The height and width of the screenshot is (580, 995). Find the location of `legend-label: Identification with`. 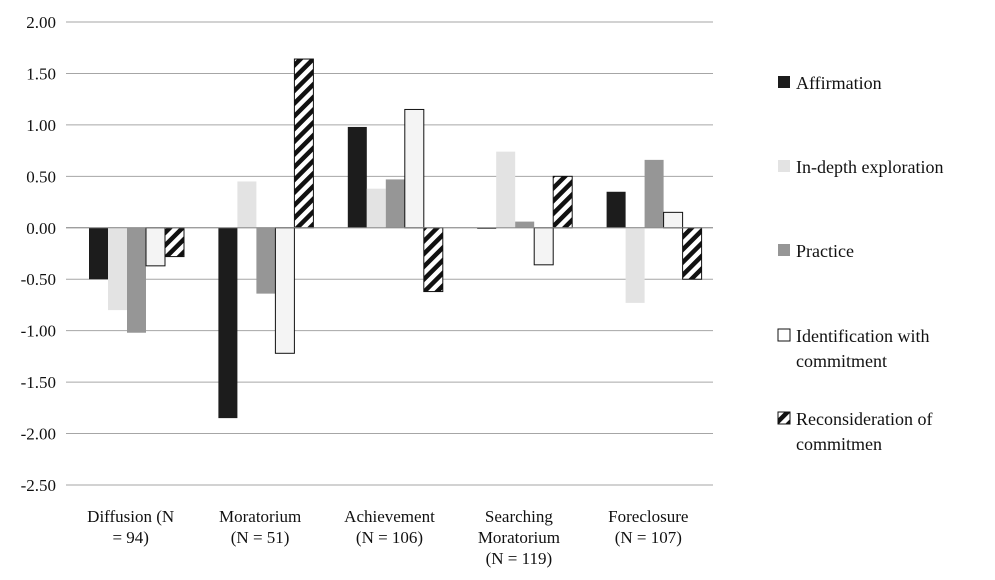

legend-label: Identification with is located at coordinates (862, 336).